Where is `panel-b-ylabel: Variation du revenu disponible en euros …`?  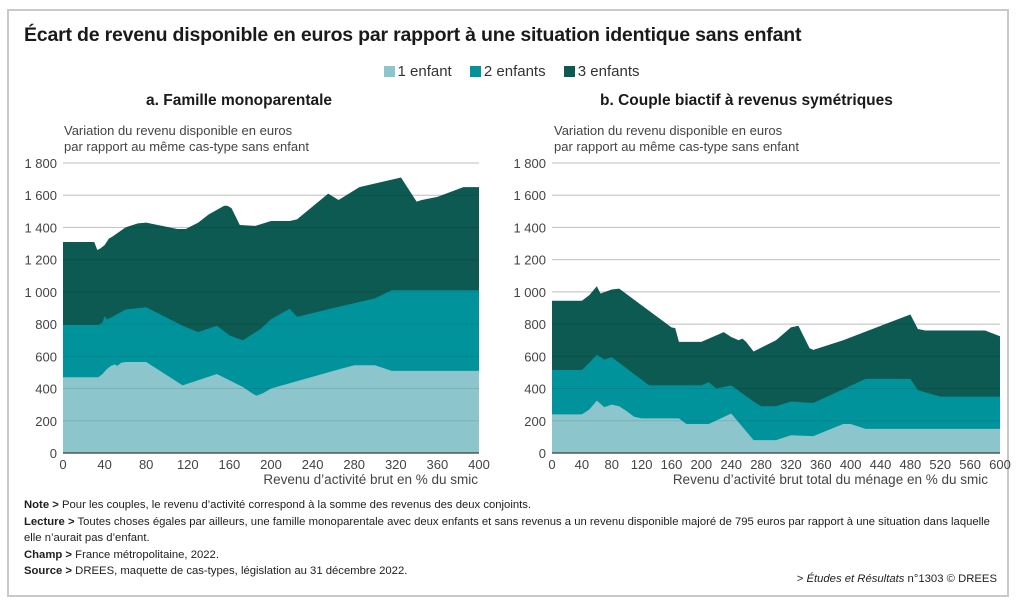
panel-b-ylabel: Variation du revenu disponible en euros … is located at coordinates (676, 139).